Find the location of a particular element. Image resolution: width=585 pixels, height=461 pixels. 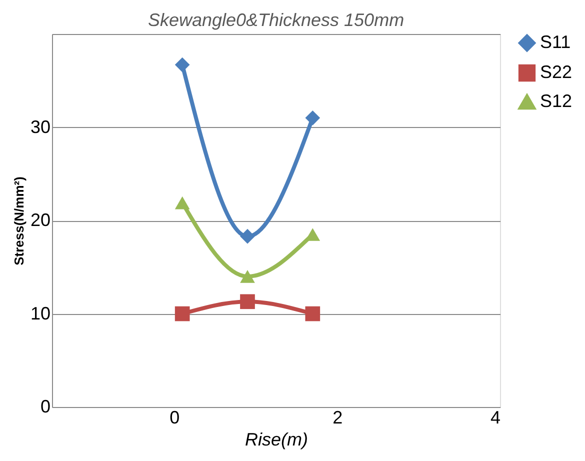

y-tick-label: 20 is located at coordinates (40, 220).